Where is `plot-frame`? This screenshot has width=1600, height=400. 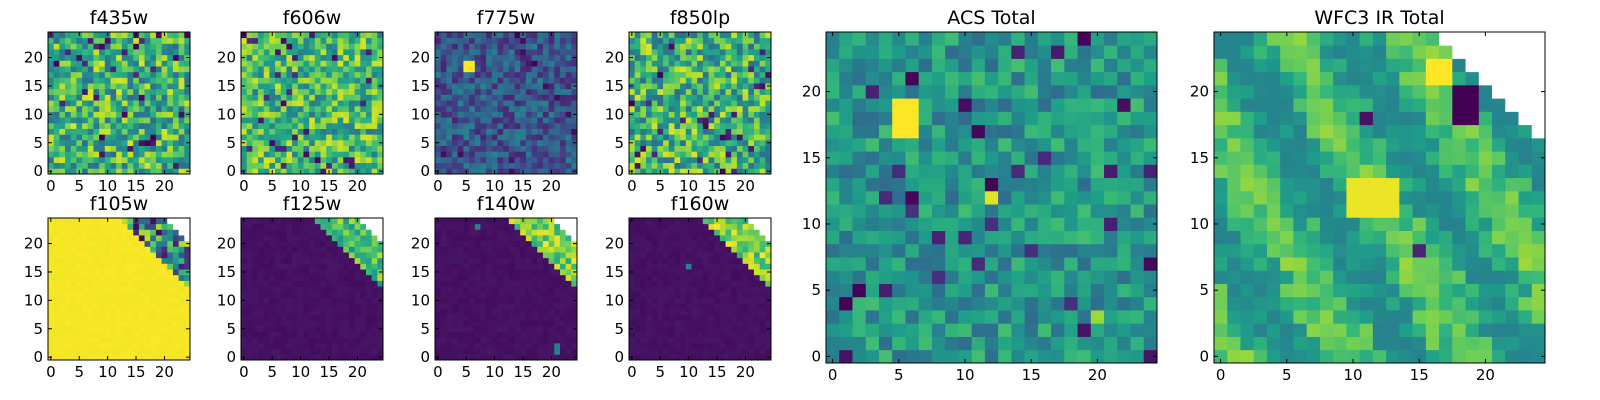 plot-frame is located at coordinates (312, 289).